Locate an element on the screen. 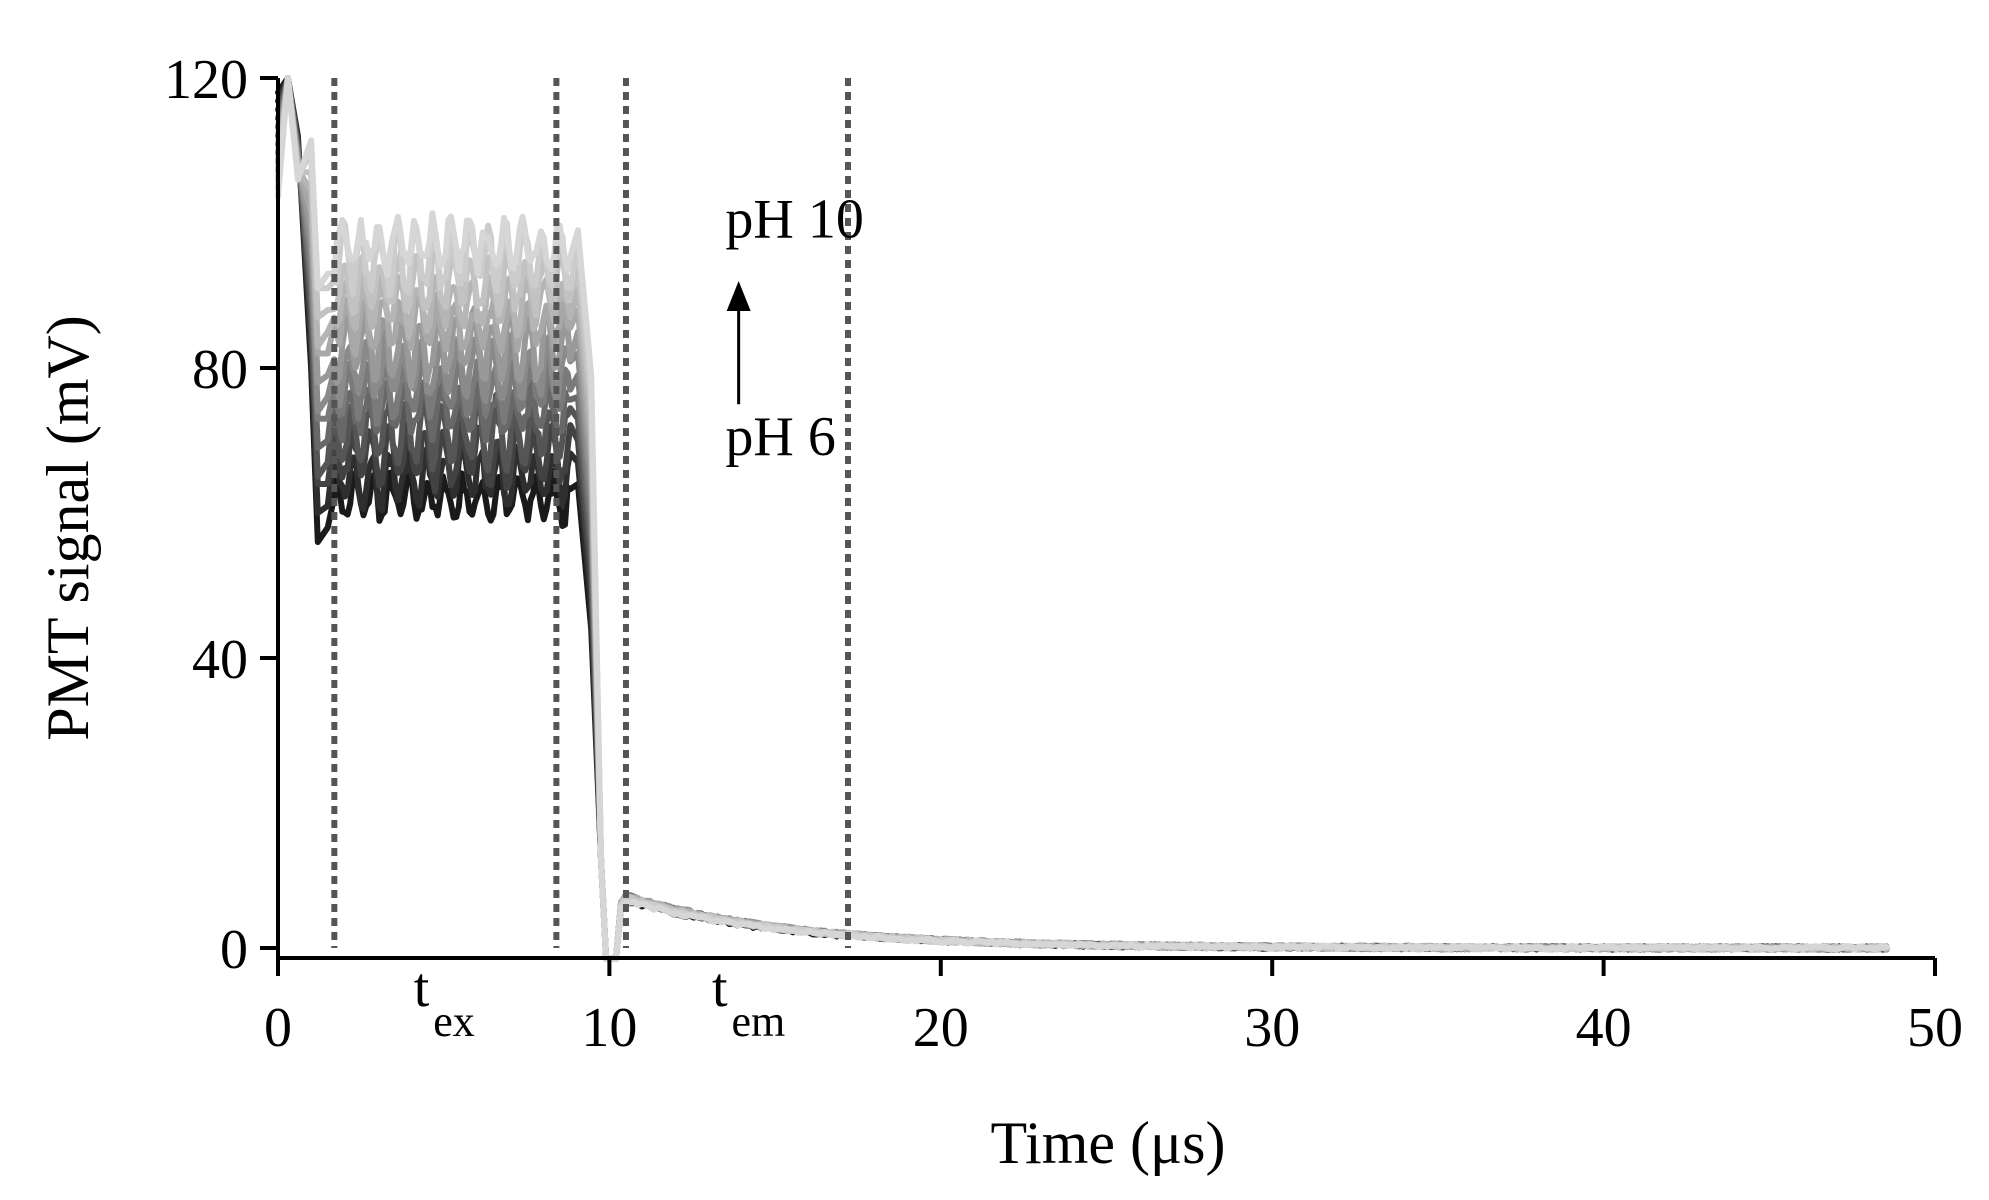 This screenshot has height=1200, width=1989. interval-label-ex: tex is located at coordinates (444, 1001).